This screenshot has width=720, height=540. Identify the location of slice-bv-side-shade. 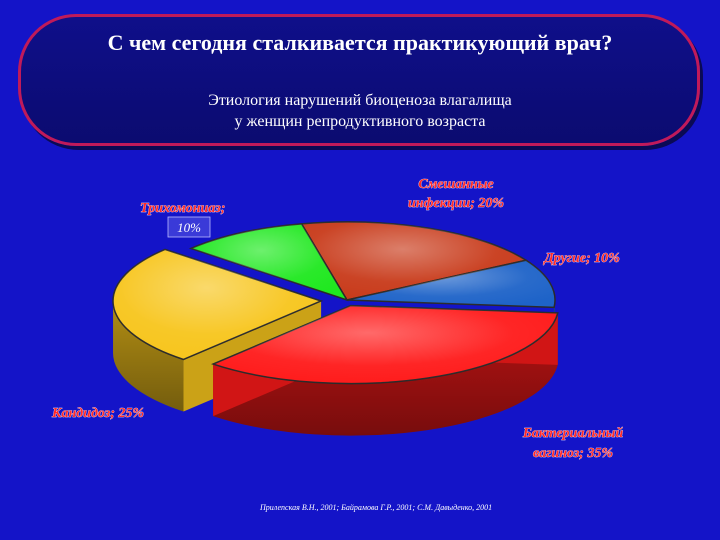
(385, 374).